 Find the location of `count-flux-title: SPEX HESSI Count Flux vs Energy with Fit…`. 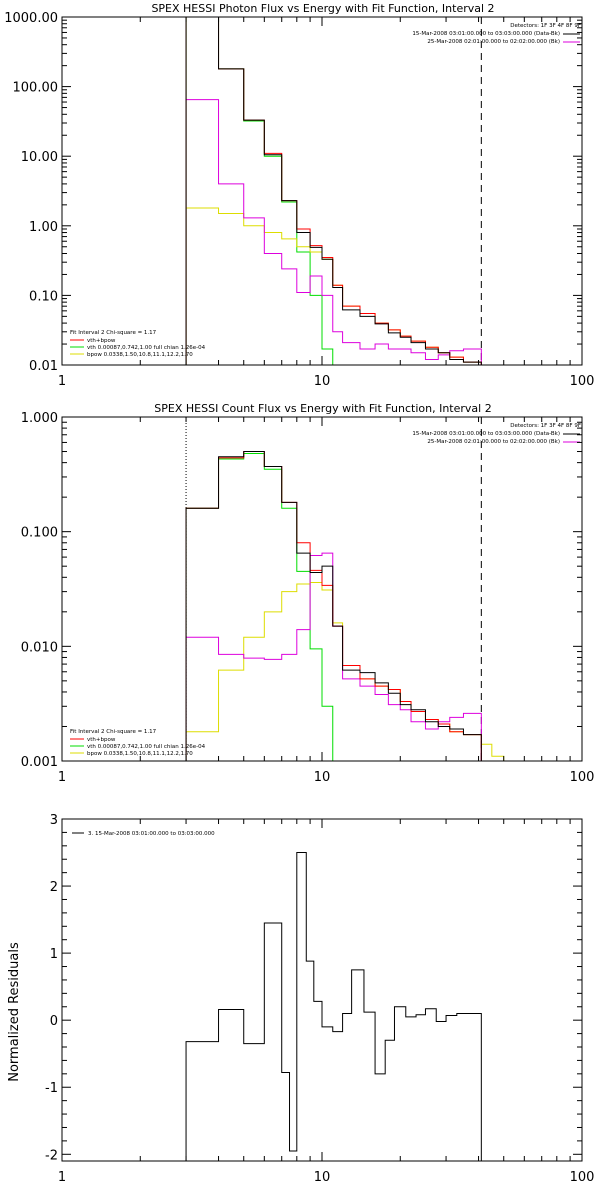

count-flux-title: SPEX HESSI Count Flux vs Energy with Fit… is located at coordinates (322, 408).